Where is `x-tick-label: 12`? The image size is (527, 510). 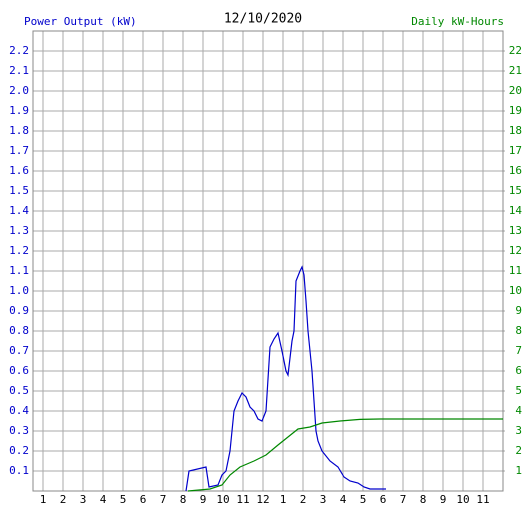 x-tick-label: 12 is located at coordinates (262, 499).